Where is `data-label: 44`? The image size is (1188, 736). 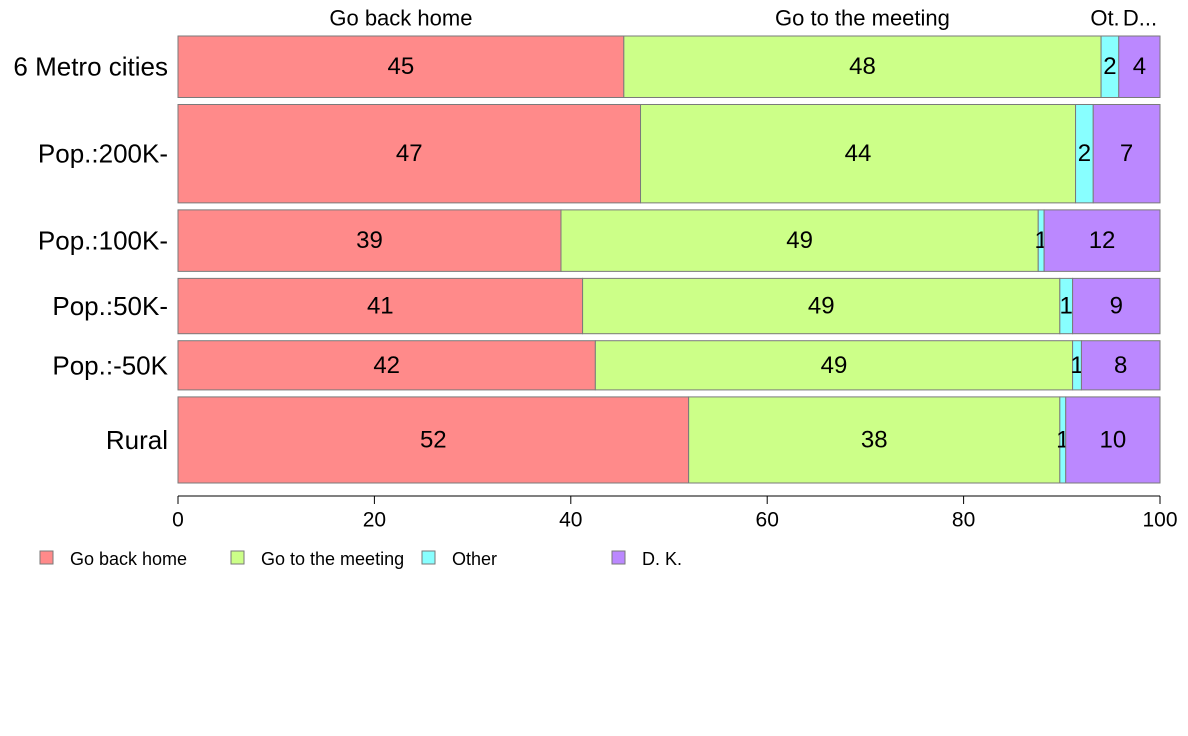
data-label: 44 is located at coordinates (858, 153).